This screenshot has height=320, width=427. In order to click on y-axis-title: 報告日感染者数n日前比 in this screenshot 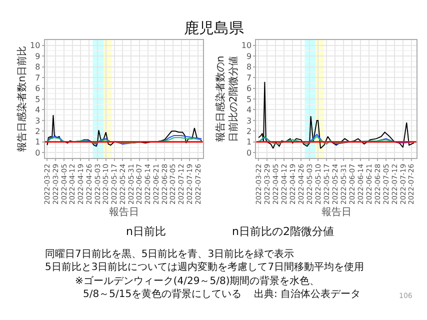, I will do `click(22, 99)`.